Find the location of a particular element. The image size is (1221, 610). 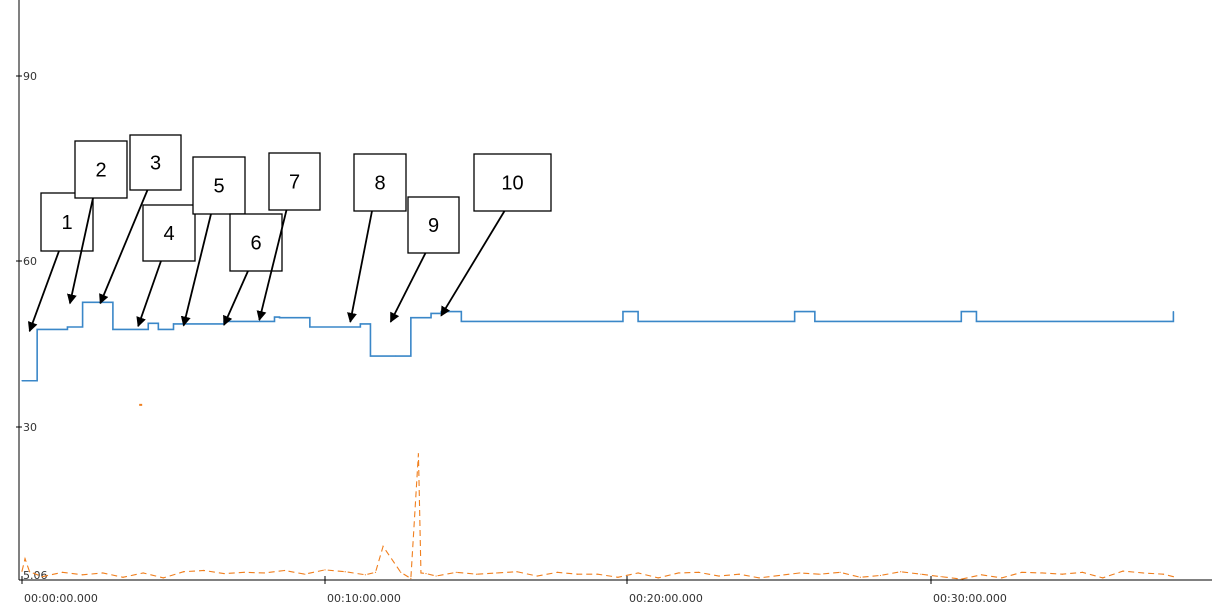

y-tick-label: 60 is located at coordinates (30, 261).